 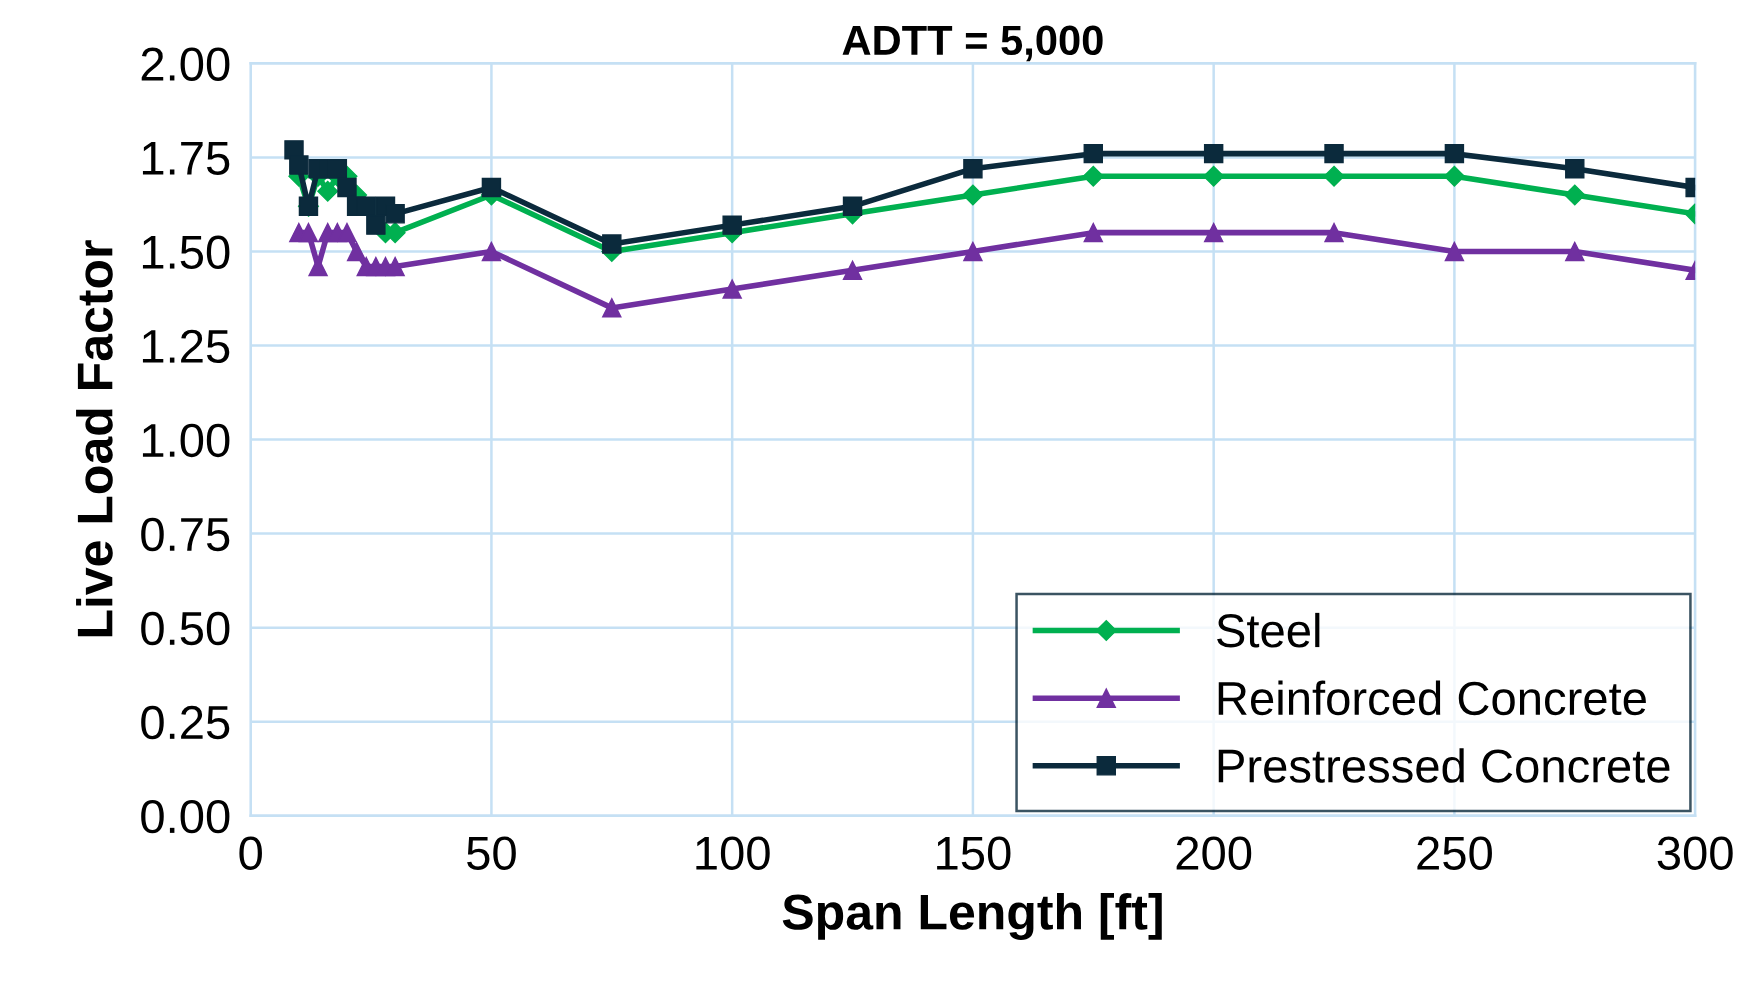 What do you see at coordinates (1268, 630) in the screenshot?
I see `legend-label: Steel` at bounding box center [1268, 630].